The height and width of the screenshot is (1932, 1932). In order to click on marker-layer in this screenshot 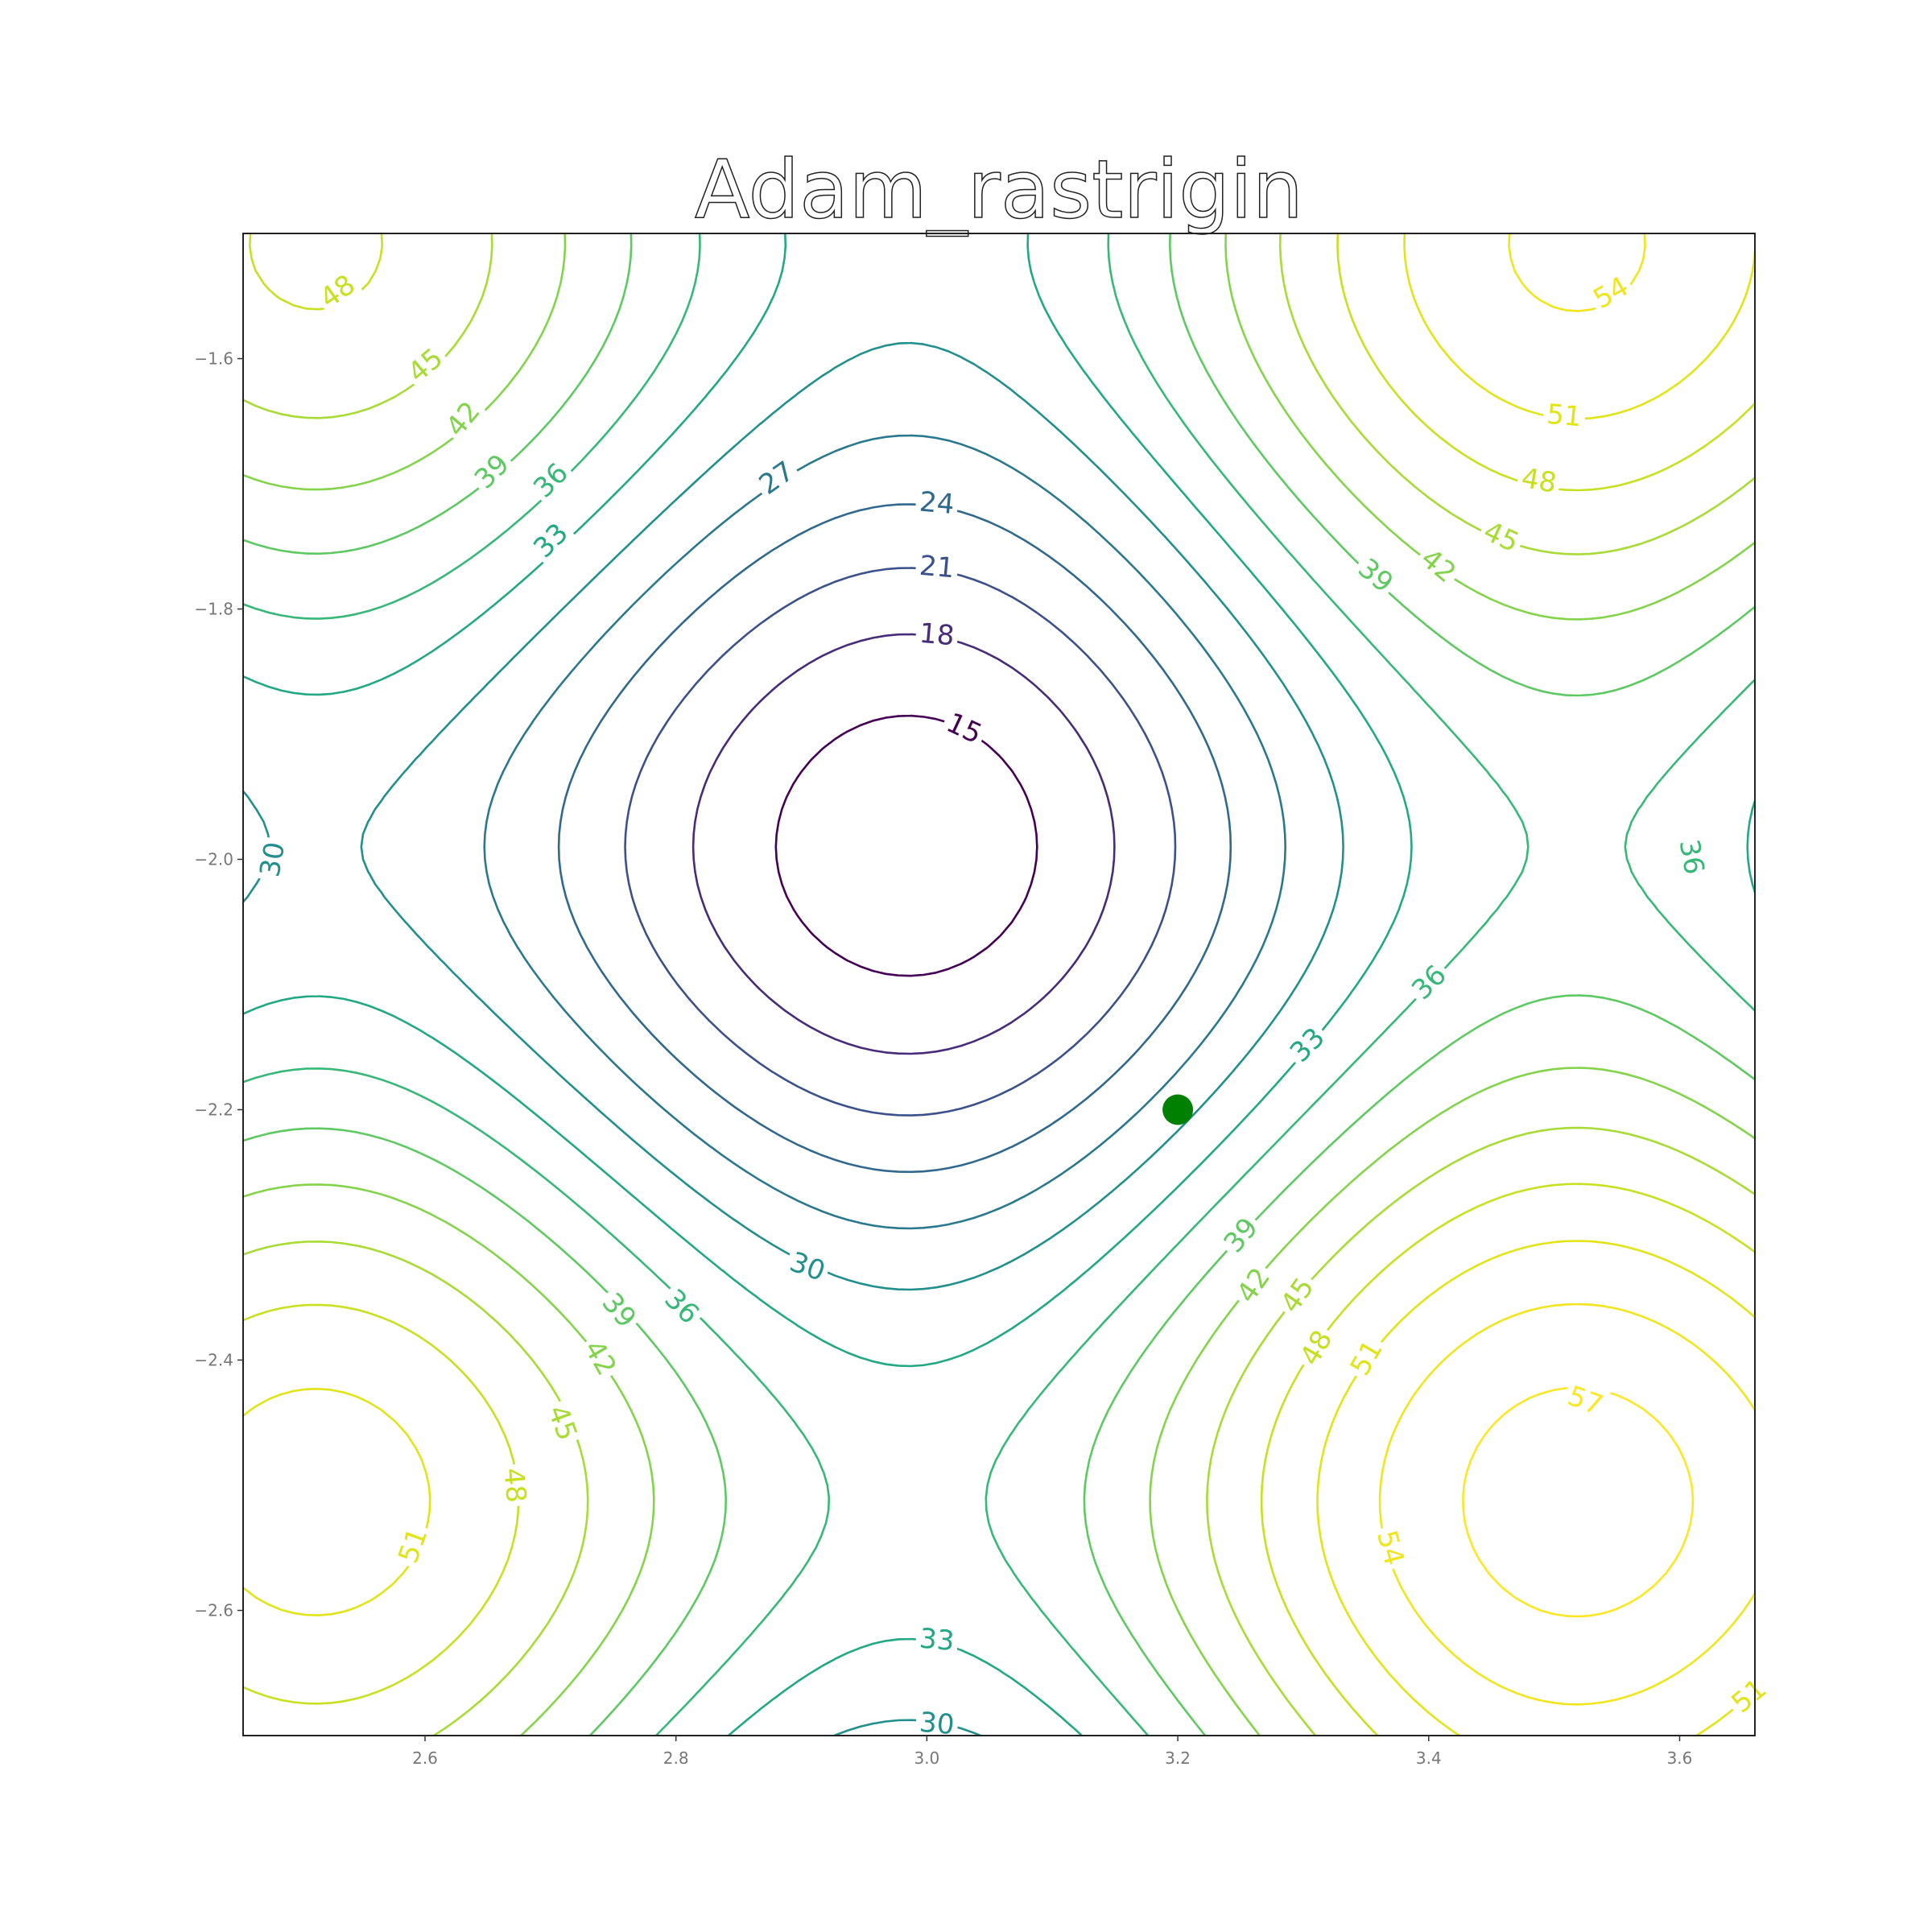, I will do `click(1178, 1109)`.